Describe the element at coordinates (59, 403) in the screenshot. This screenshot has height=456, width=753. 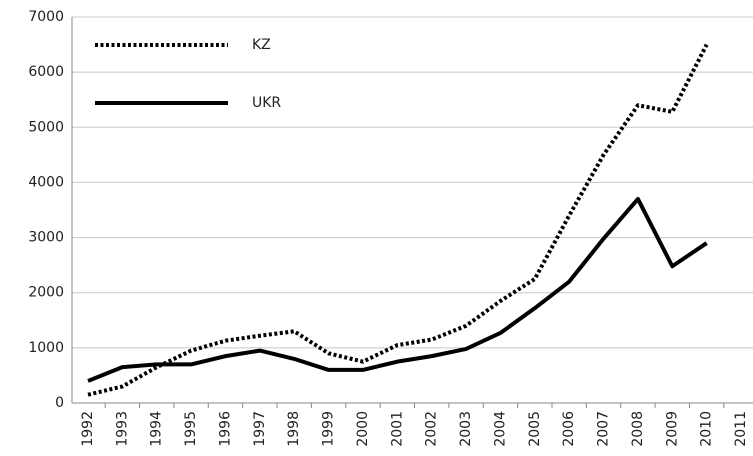
I see `y-tick-label: 0` at that location.